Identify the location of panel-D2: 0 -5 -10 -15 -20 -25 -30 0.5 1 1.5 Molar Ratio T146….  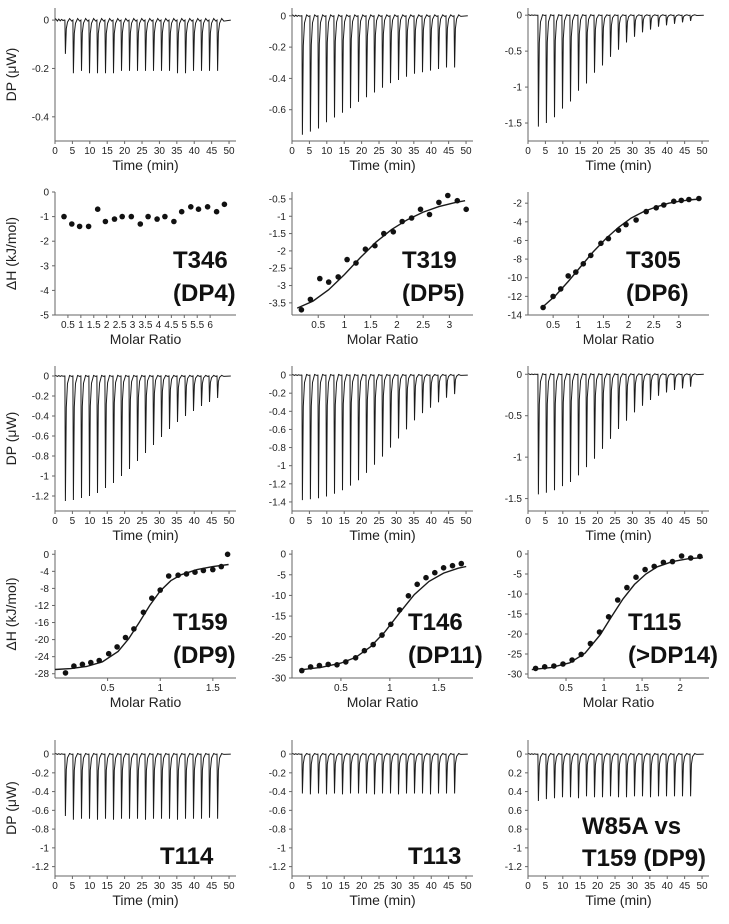
(377, 630).